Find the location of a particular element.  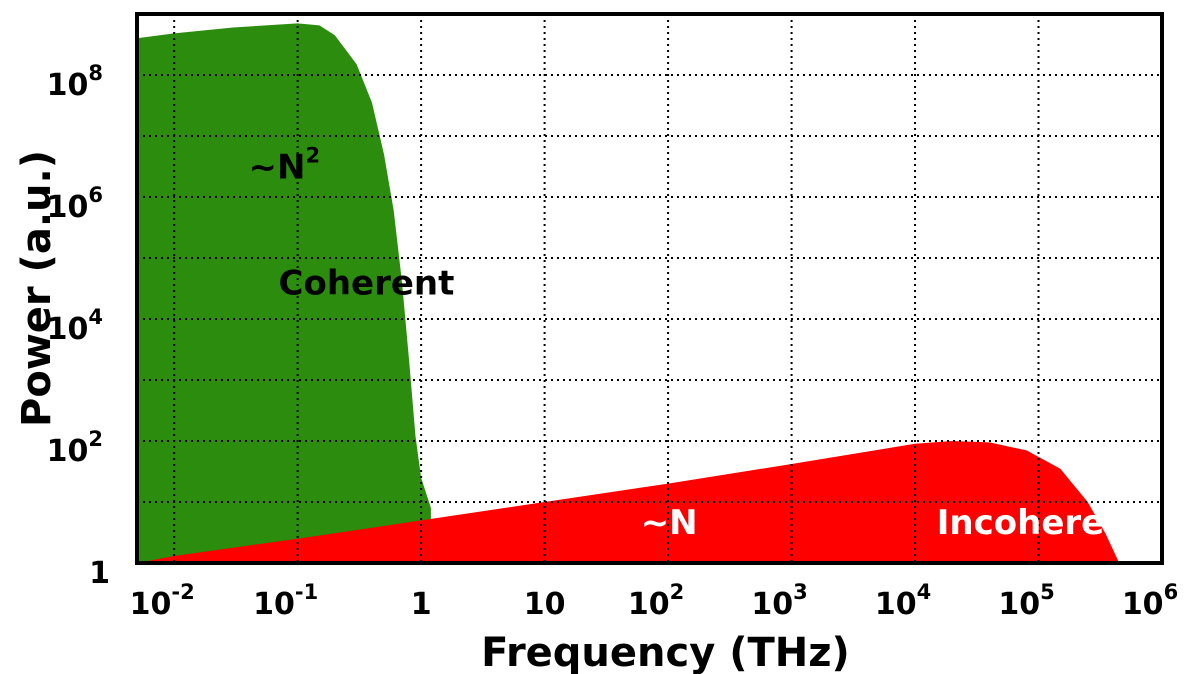

y-tick-label-4: 10⁸ is located at coordinates (75, 82).